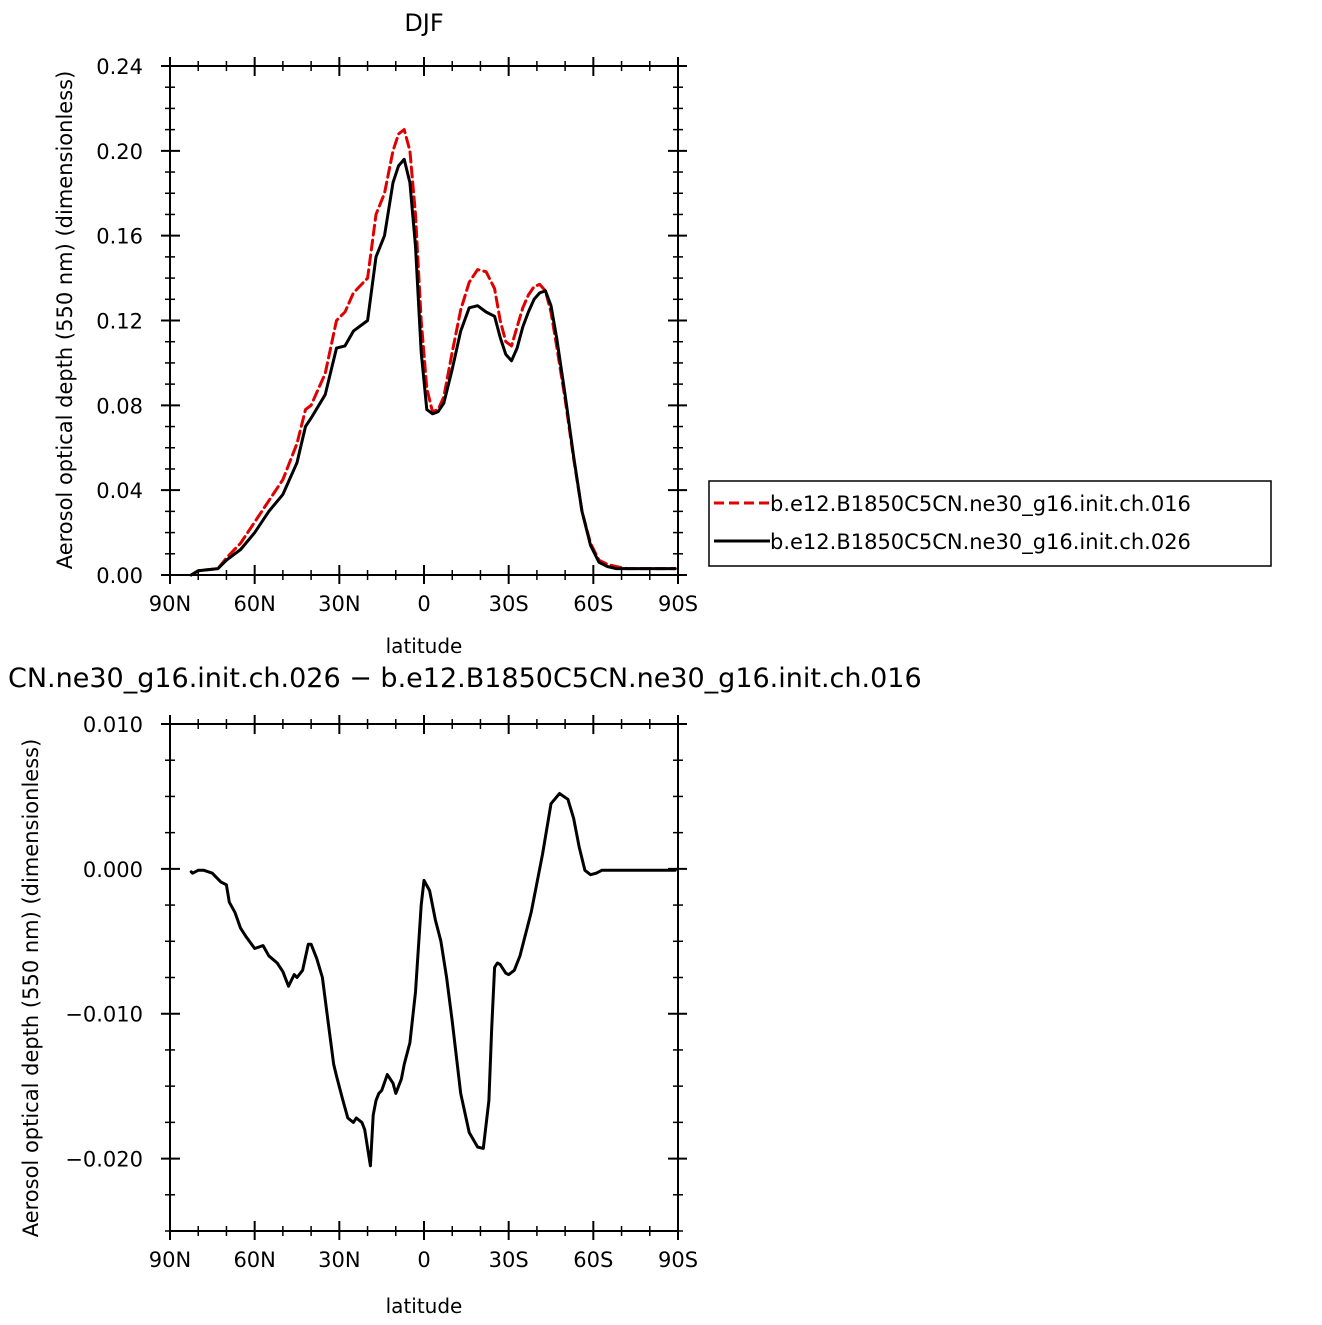 This screenshot has width=1322, height=1325. What do you see at coordinates (980, 542) in the screenshot?
I see `legend-label-026: b.e12.B1850C5CN.ne30_g16.init.ch.026` at bounding box center [980, 542].